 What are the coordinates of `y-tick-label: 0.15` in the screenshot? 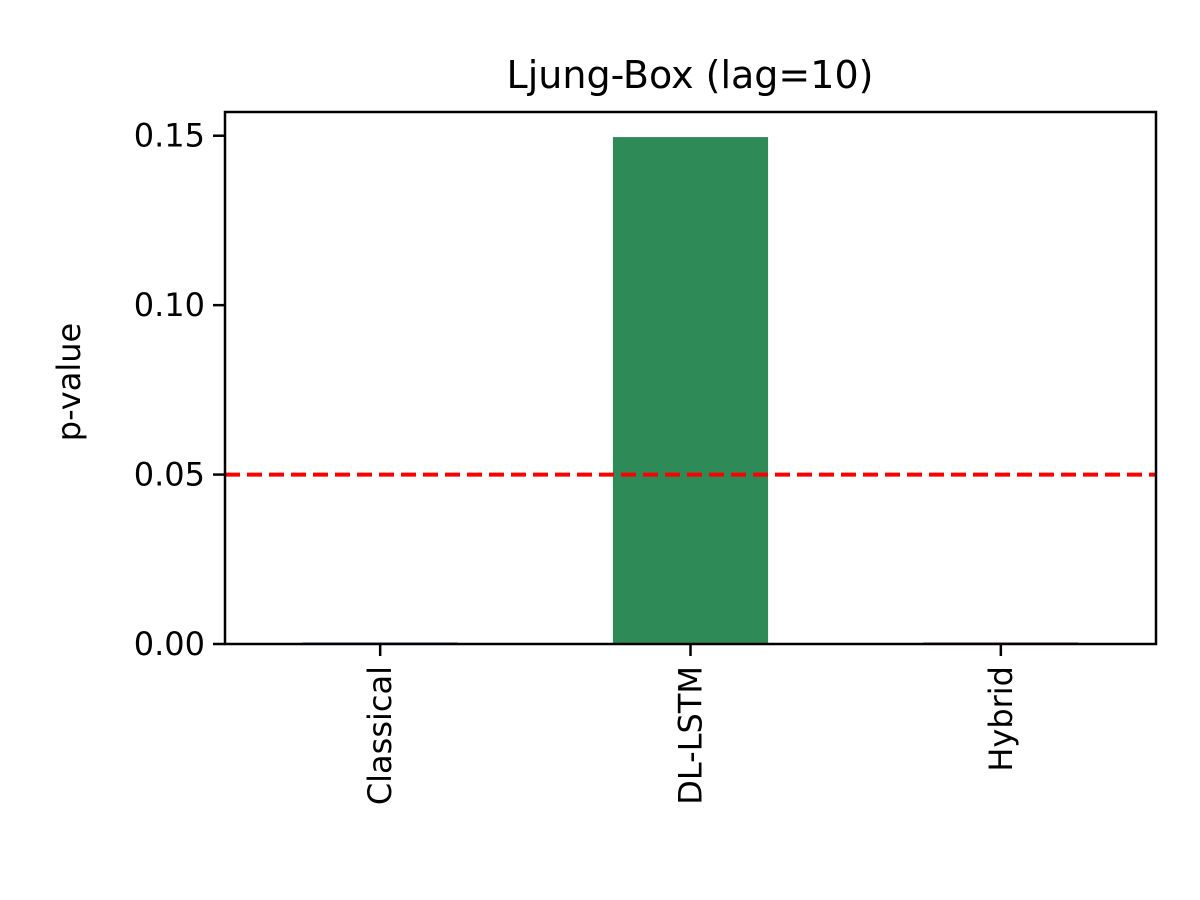 It's located at (169, 136).